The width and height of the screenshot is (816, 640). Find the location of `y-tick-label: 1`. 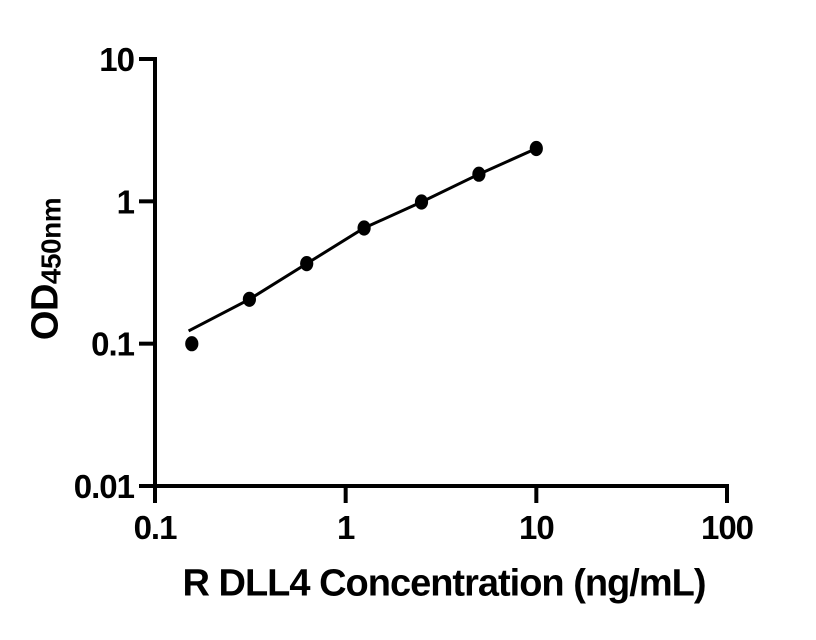

y-tick-label: 1 is located at coordinates (126, 201).